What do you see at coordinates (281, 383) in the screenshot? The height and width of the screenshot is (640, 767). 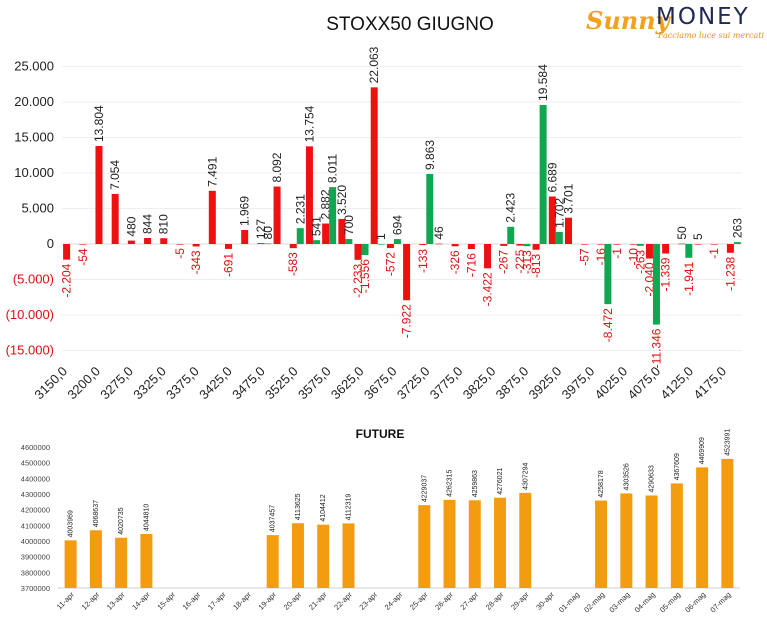 I see `x-tick-label: 3525,0` at bounding box center [281, 383].